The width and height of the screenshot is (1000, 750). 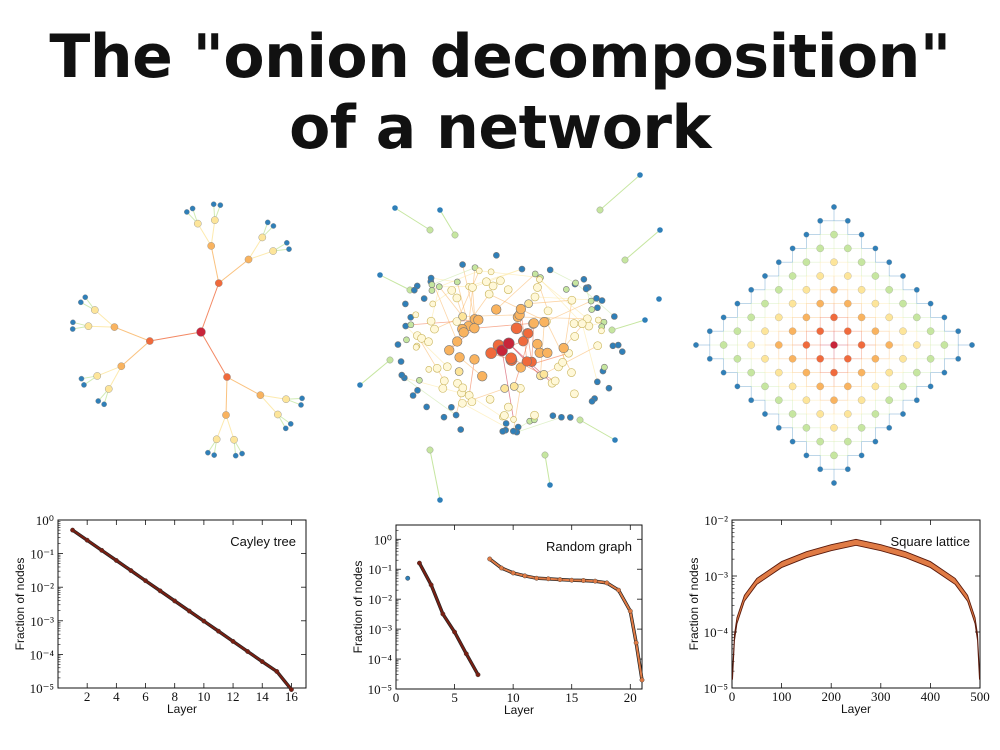 I want to click on y-tick-label: 10⁻³, so click(x=716, y=576).